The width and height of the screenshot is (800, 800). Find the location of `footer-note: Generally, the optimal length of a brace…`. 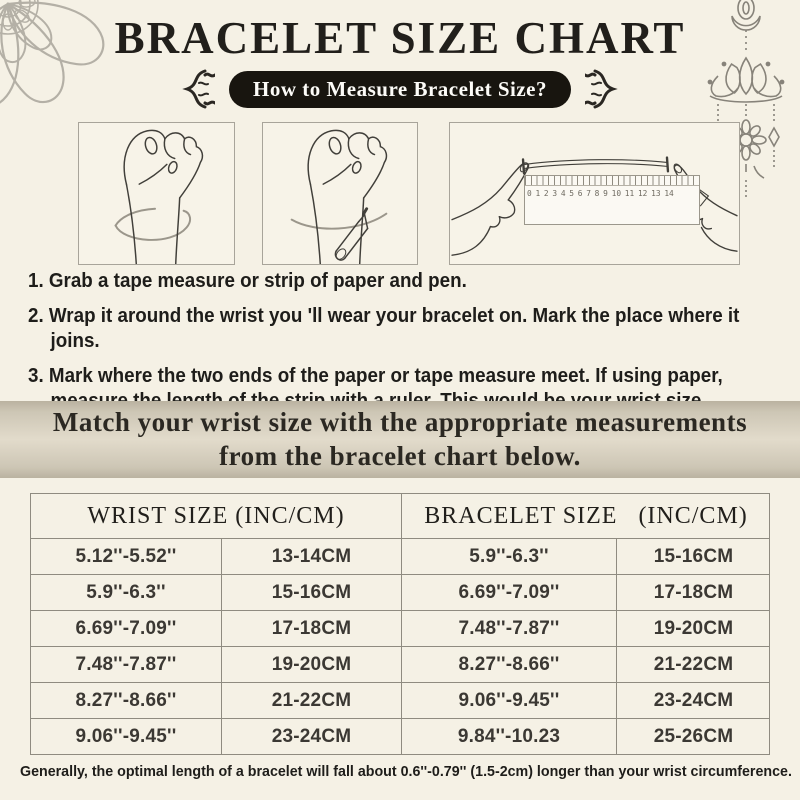

footer-note: Generally, the optimal length of a brace… is located at coordinates (406, 771).